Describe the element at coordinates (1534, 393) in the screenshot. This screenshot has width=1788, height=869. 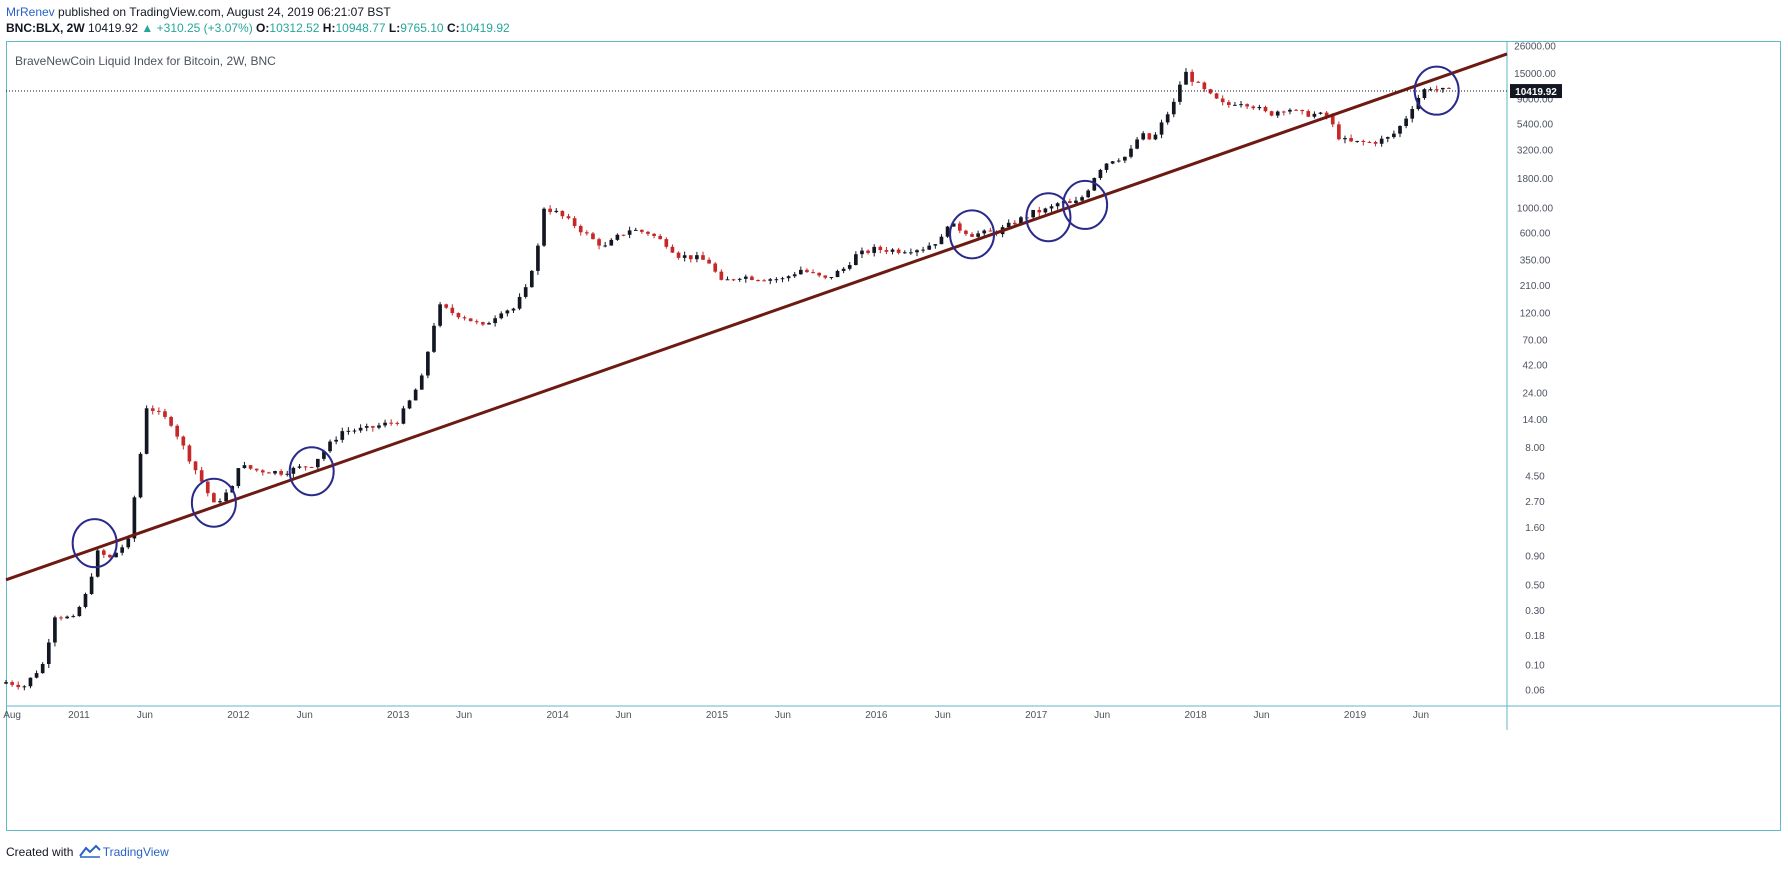
I see `y-tick-label: 24.00` at that location.